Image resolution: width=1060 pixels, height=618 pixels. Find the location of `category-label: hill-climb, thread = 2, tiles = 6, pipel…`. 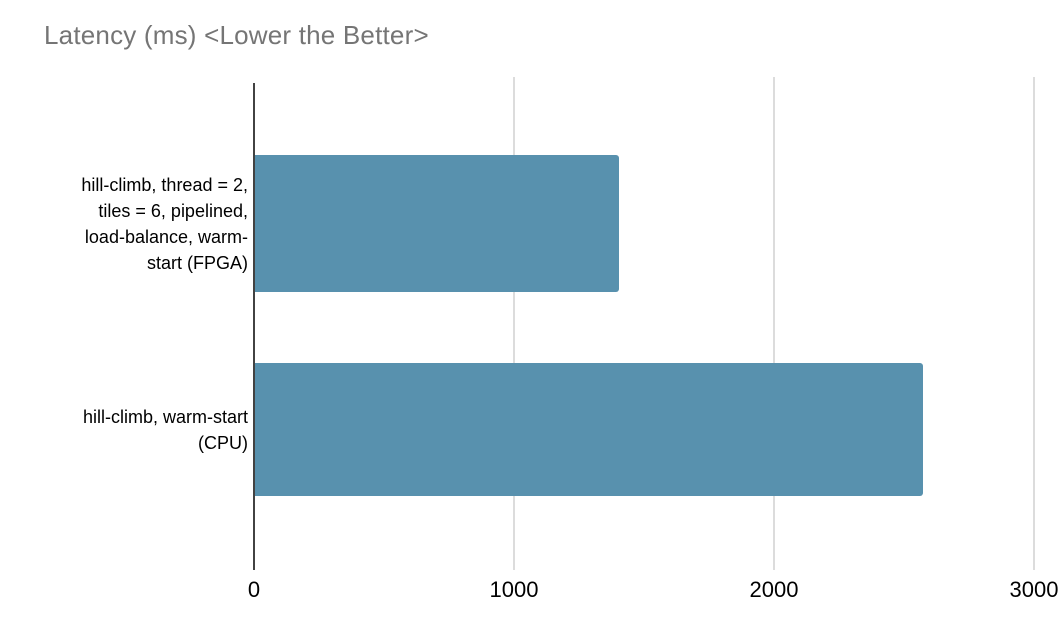

category-label: hill-climb, thread = 2, tiles = 6, pipel… is located at coordinates (164, 223).